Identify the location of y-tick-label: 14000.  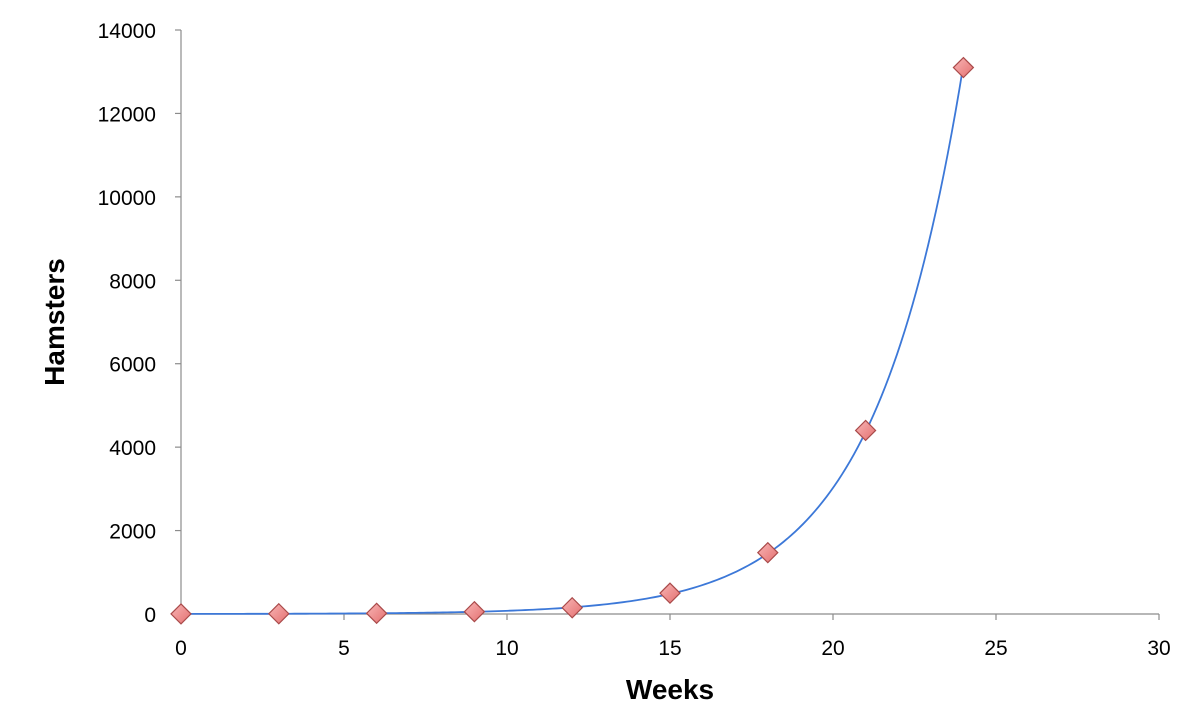
(127, 31).